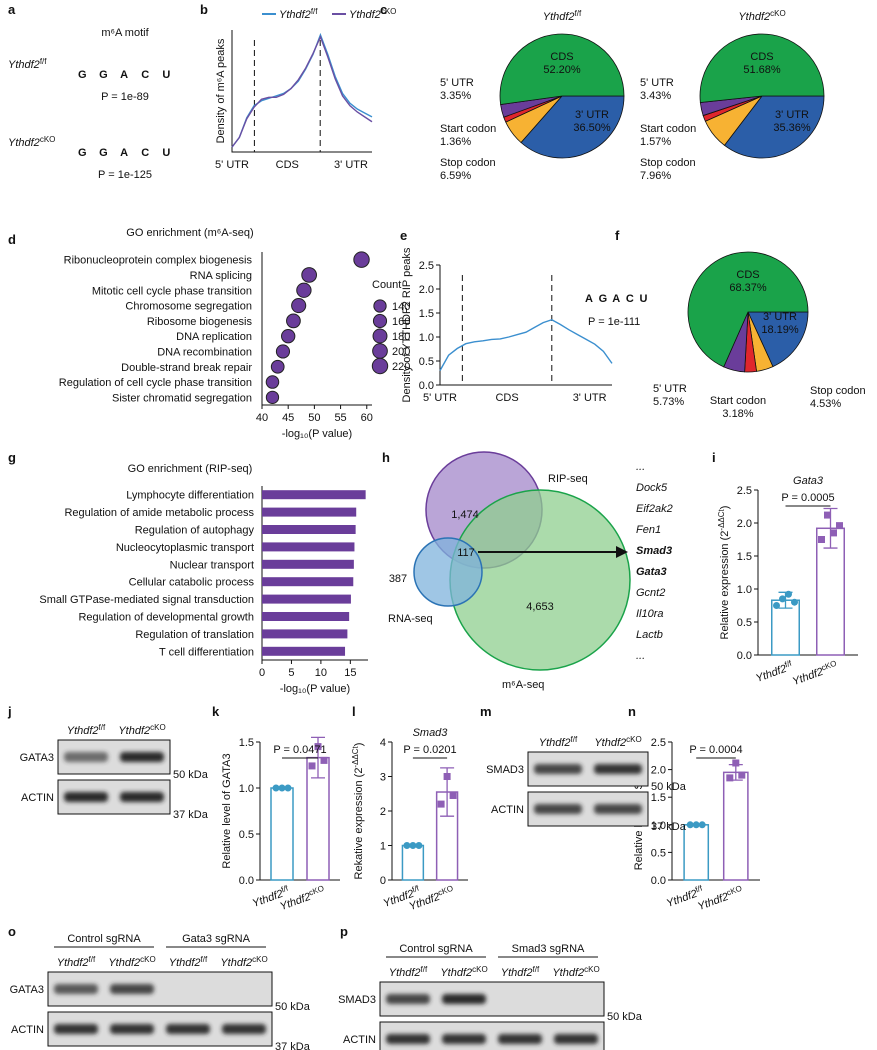 This screenshot has width=877, height=1050. I want to click on y-tick-label: 2.5, so click(744, 491).